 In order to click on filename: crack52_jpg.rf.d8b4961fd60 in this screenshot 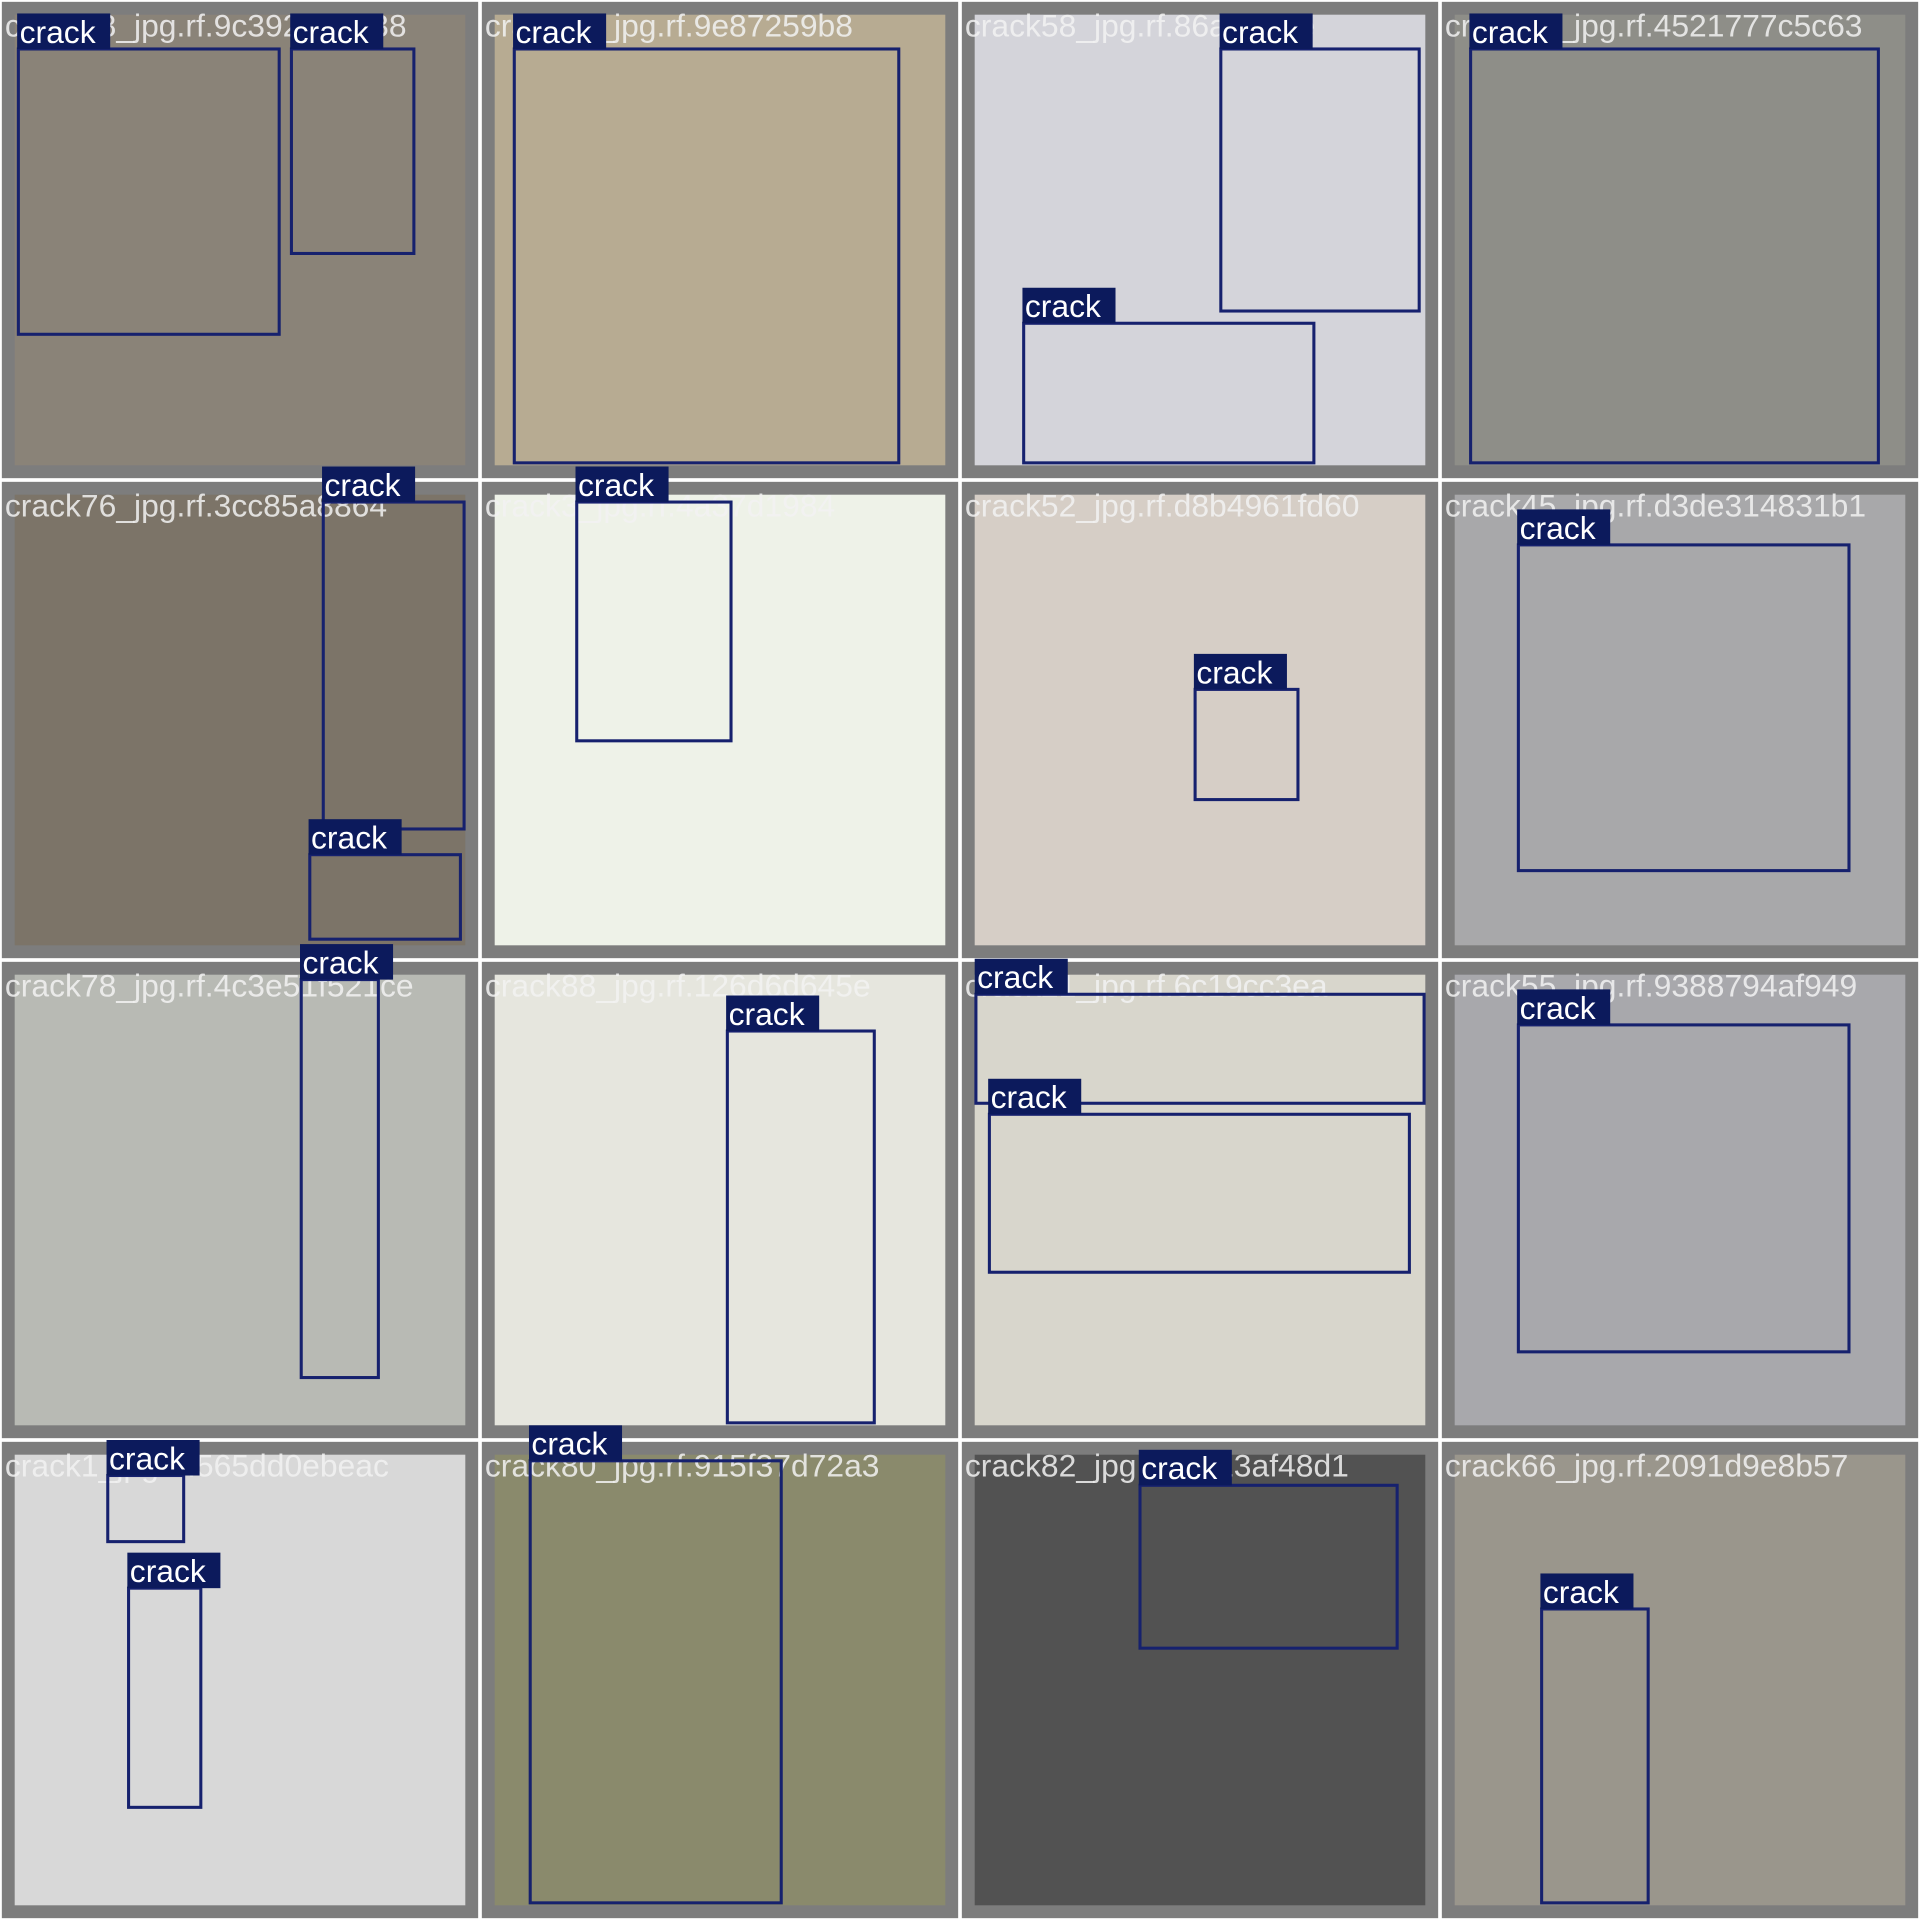, I will do `click(1162, 506)`.